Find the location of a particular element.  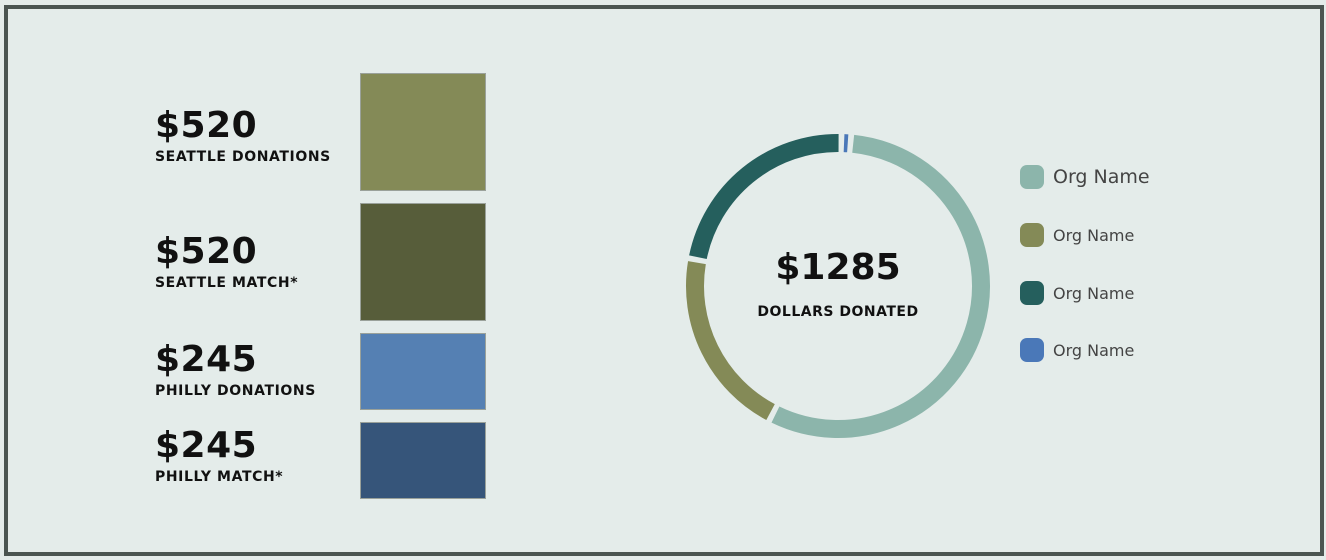

swatch-philly-donations is located at coordinates (423, 371).